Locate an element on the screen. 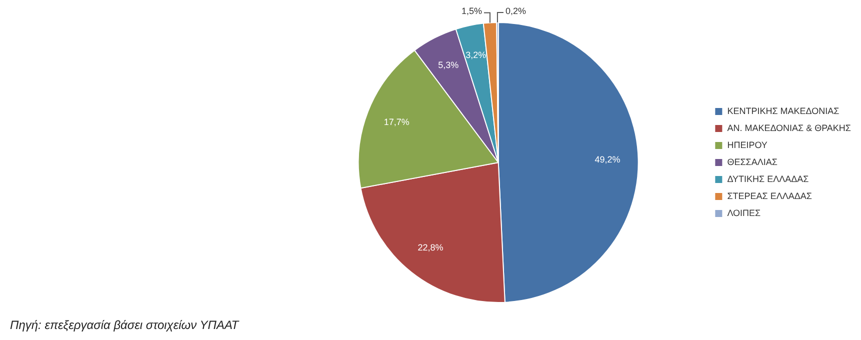 This screenshot has width=861, height=340. data-label: 1,5% is located at coordinates (471, 11).